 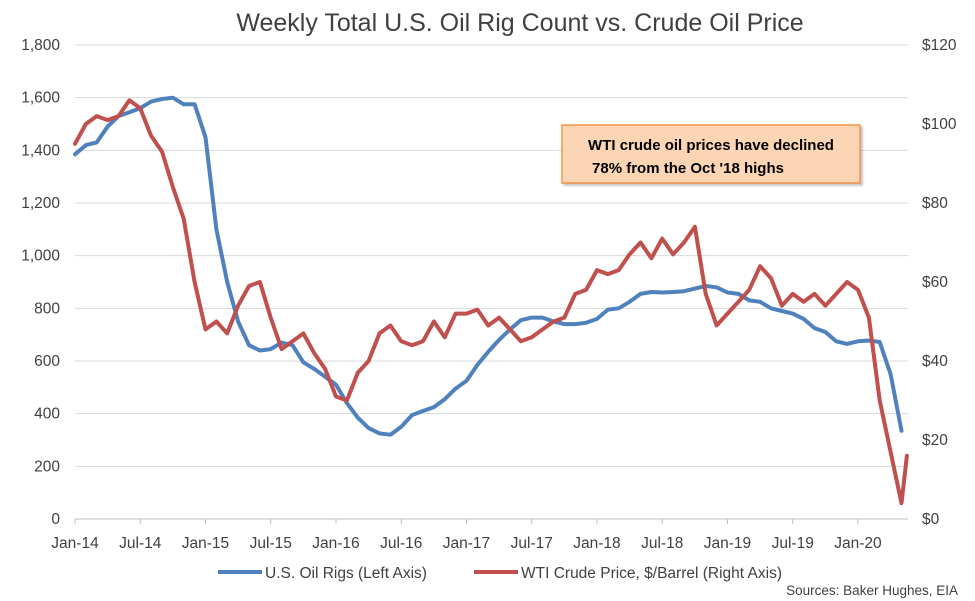 What do you see at coordinates (40, 150) in the screenshot?
I see `y-left-tick-label: 1,400` at bounding box center [40, 150].